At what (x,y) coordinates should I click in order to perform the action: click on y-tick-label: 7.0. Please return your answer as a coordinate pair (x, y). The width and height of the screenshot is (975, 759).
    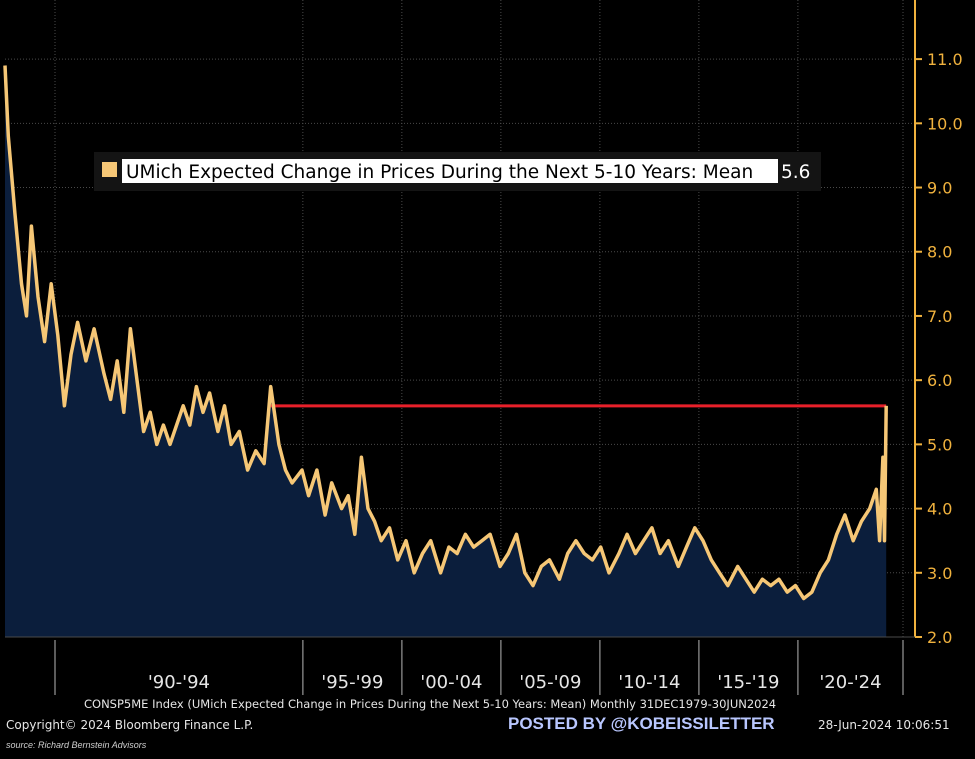
    Looking at the image, I should click on (939, 316).